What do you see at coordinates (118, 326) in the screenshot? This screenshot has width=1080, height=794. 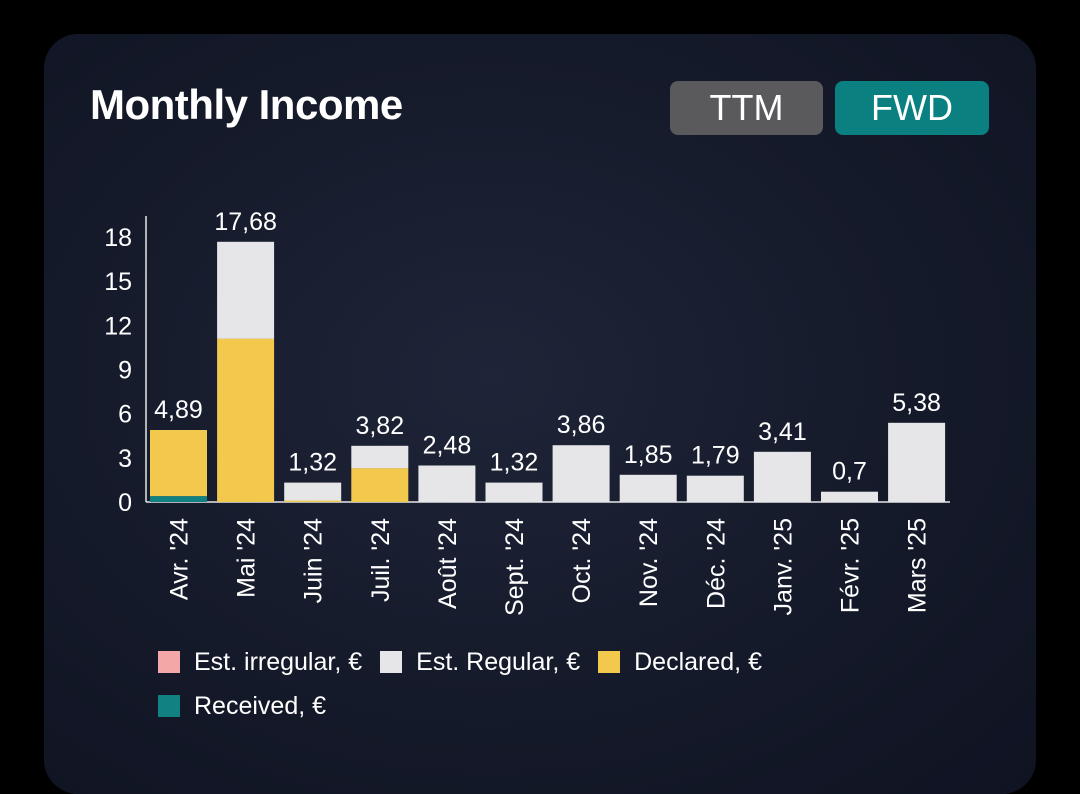 I see `y-tick-label: 12` at bounding box center [118, 326].